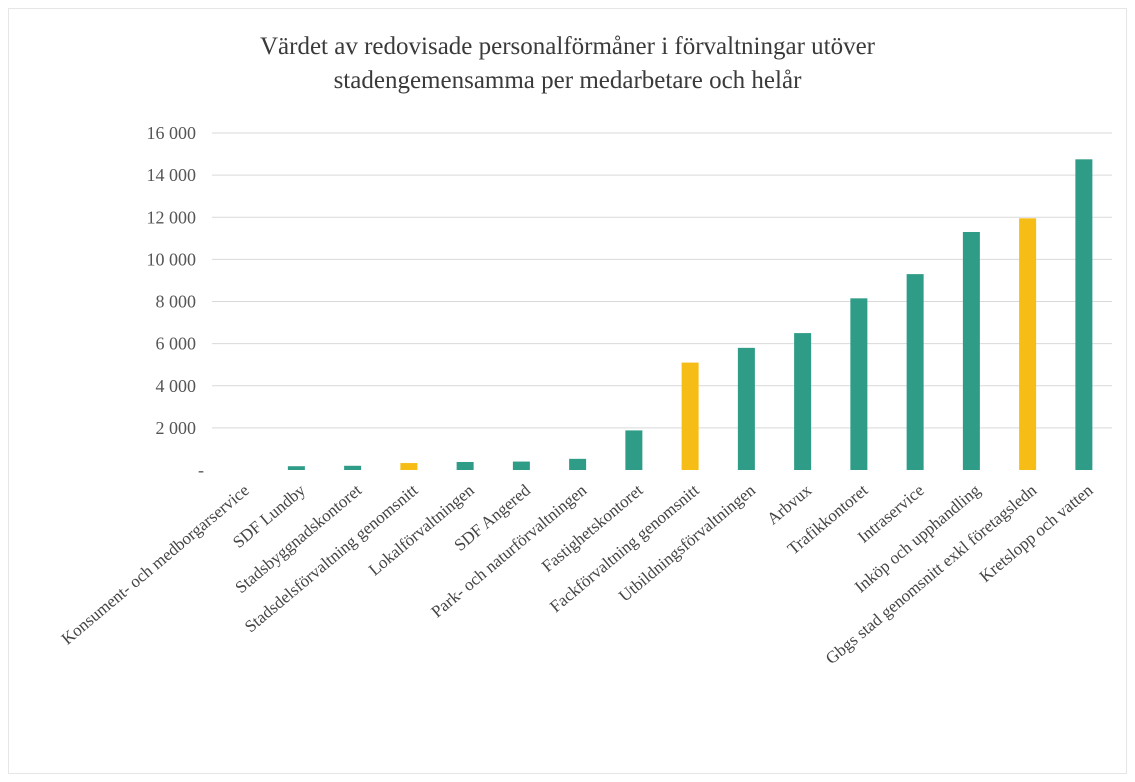 This screenshot has height=782, width=1135. Describe the element at coordinates (176, 344) in the screenshot. I see `y-tick-label: 6 000` at that location.